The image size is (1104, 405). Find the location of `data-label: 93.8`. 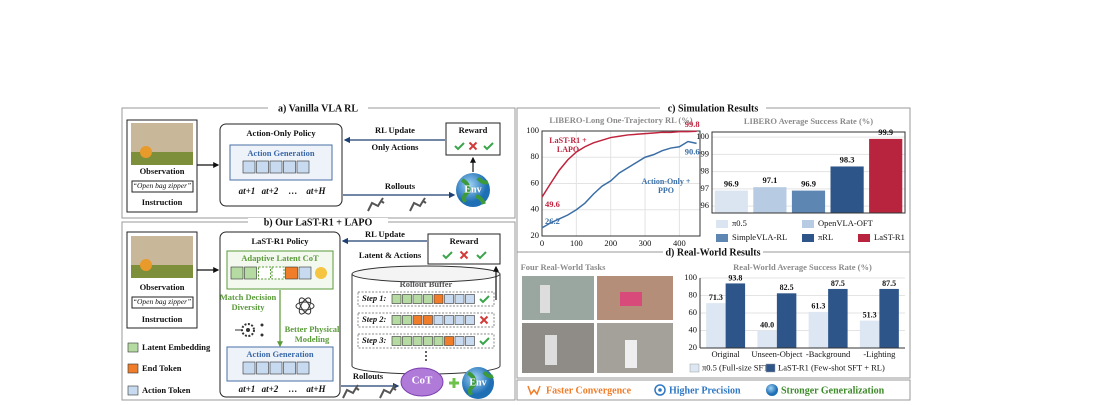

data-label: 93.8 is located at coordinates (735, 277).